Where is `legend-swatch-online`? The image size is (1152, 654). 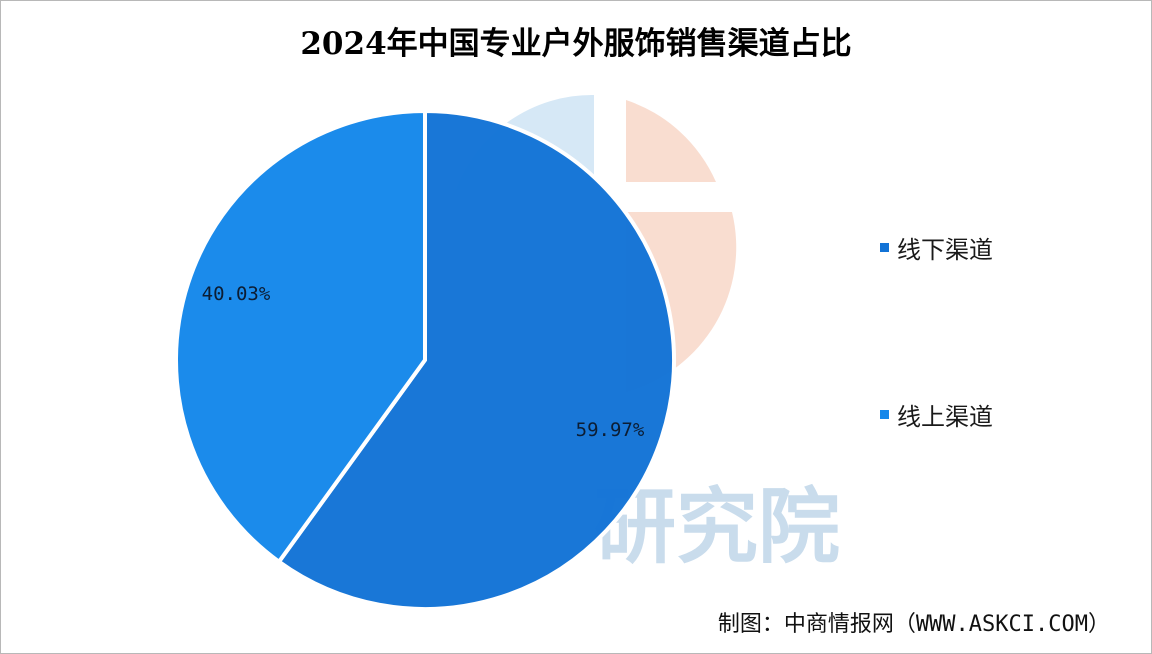
legend-swatch-online is located at coordinates (884, 414).